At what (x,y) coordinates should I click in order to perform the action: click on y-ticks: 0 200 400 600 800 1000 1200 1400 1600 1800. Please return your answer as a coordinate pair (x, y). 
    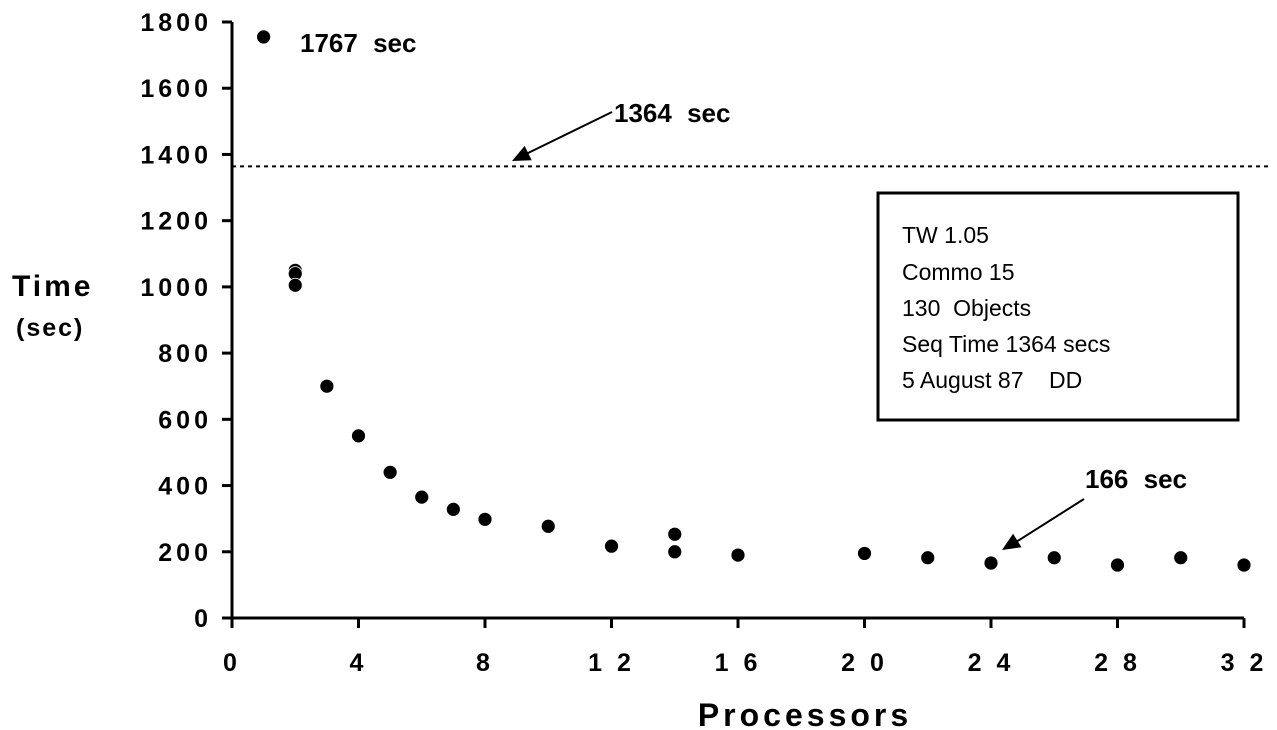
    Looking at the image, I should click on (186, 321).